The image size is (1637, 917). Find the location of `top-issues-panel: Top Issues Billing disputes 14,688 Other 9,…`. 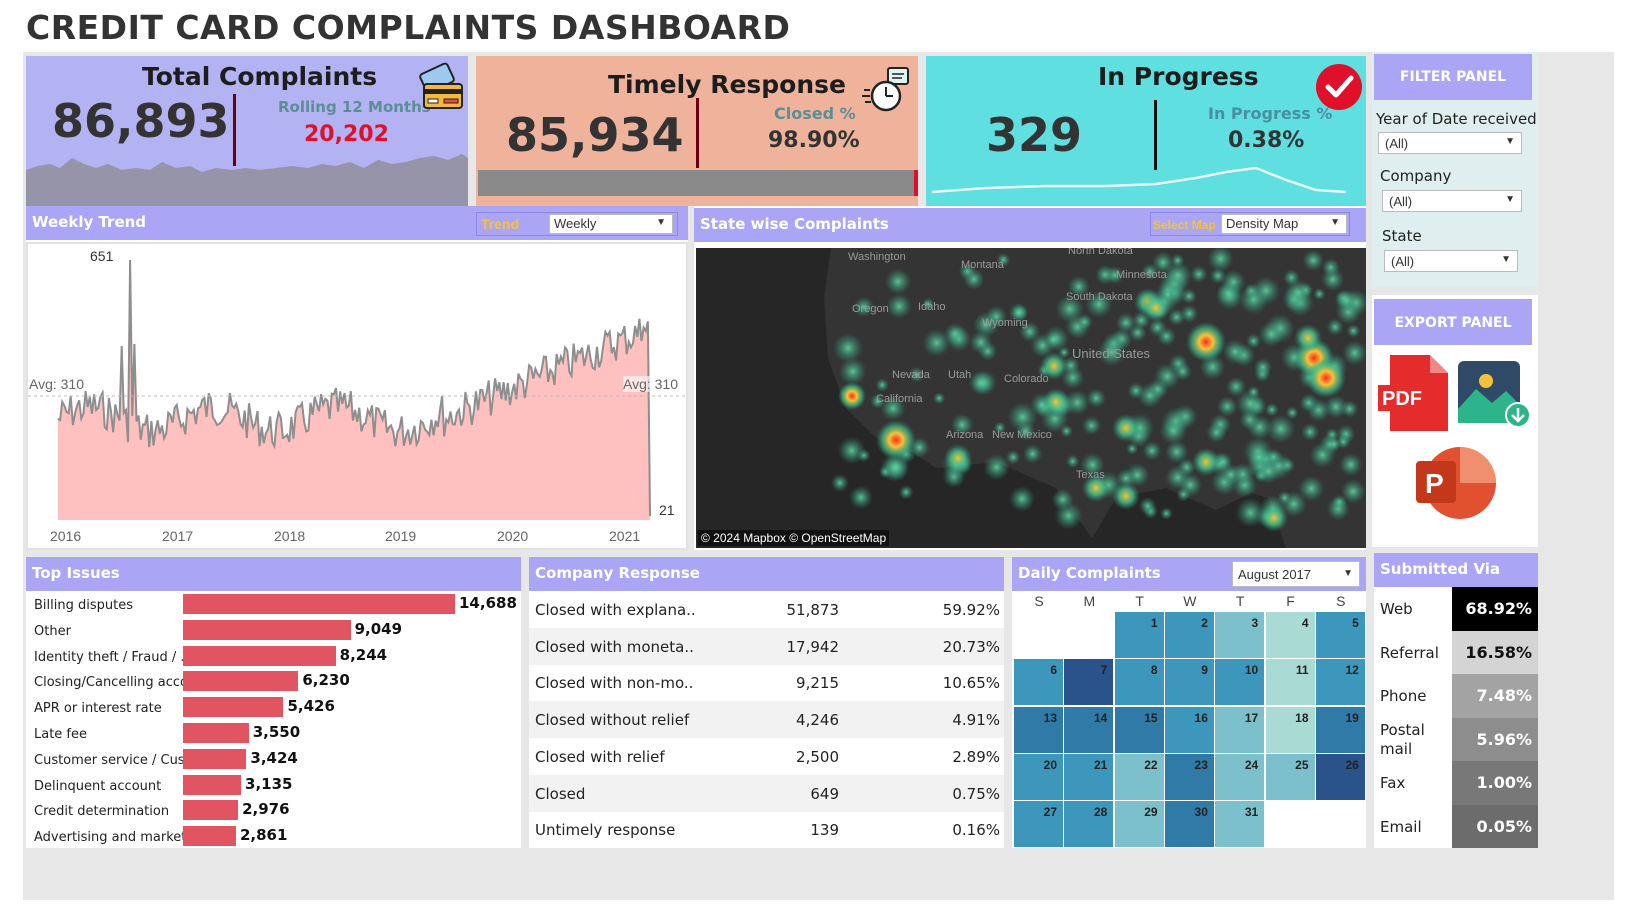

top-issues-panel: Top Issues Billing disputes 14,688 Other 9,… is located at coordinates (273, 702).